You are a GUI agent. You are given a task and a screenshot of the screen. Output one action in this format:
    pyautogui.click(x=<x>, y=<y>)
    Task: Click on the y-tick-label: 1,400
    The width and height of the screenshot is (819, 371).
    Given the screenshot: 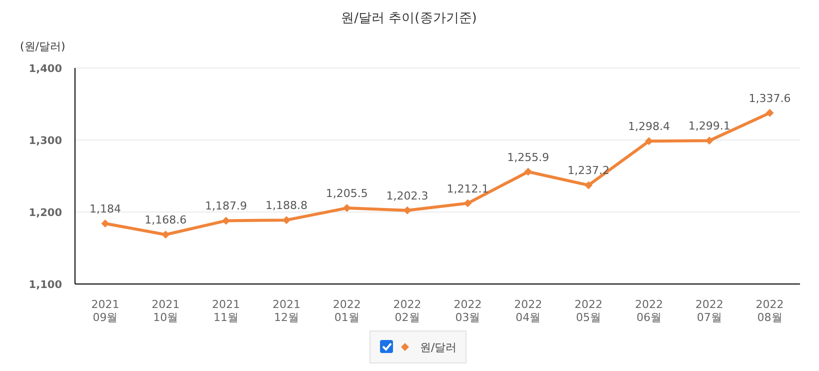 What is the action you would take?
    pyautogui.click(x=45, y=69)
    